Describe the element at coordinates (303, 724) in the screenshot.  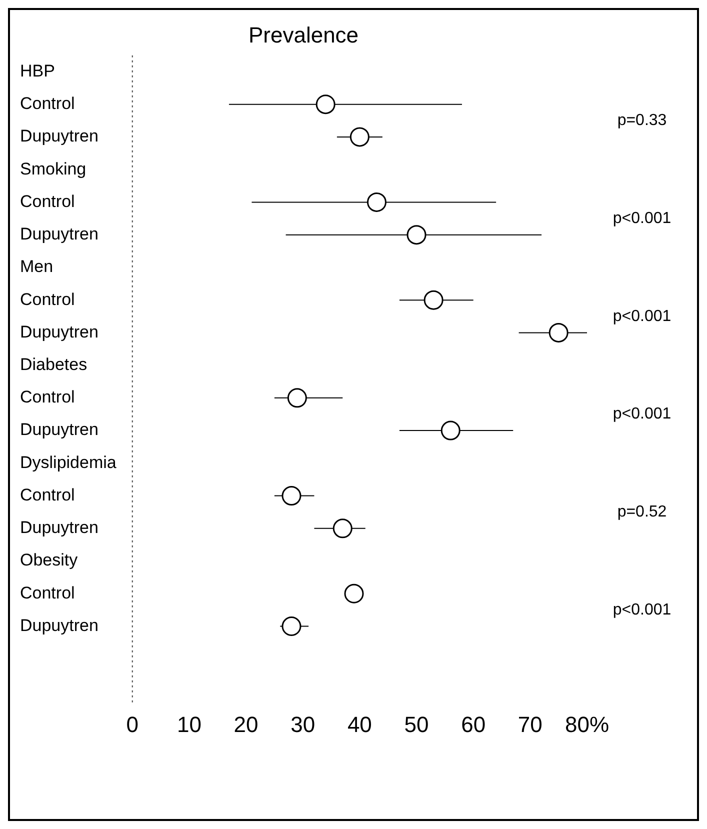
I see `x-tick-label: 30` at that location.